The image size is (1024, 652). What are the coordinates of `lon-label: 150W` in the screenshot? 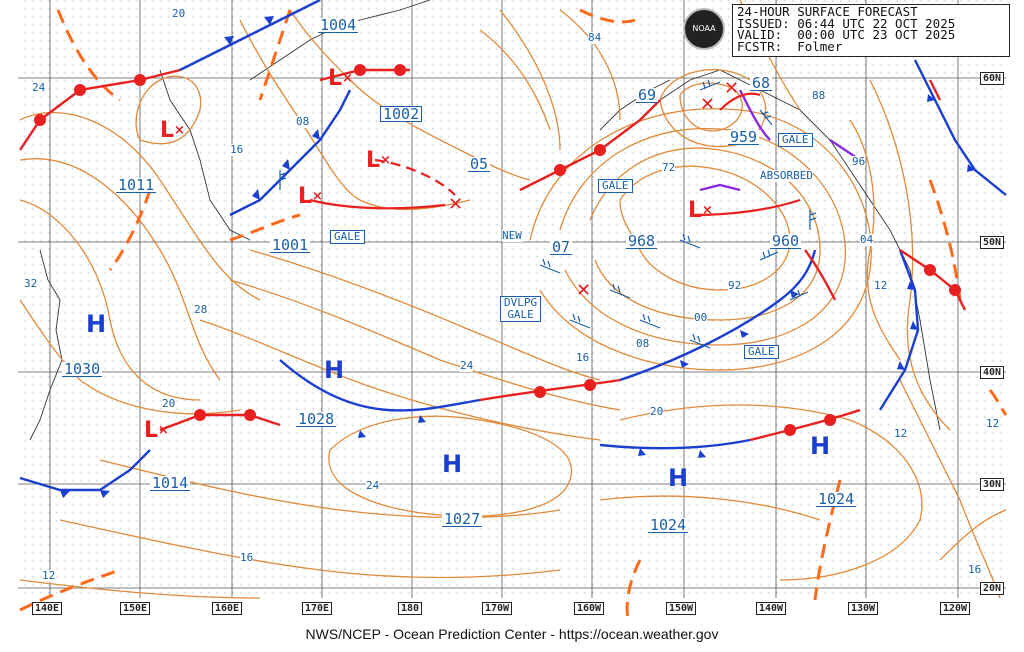 It's located at (681, 608).